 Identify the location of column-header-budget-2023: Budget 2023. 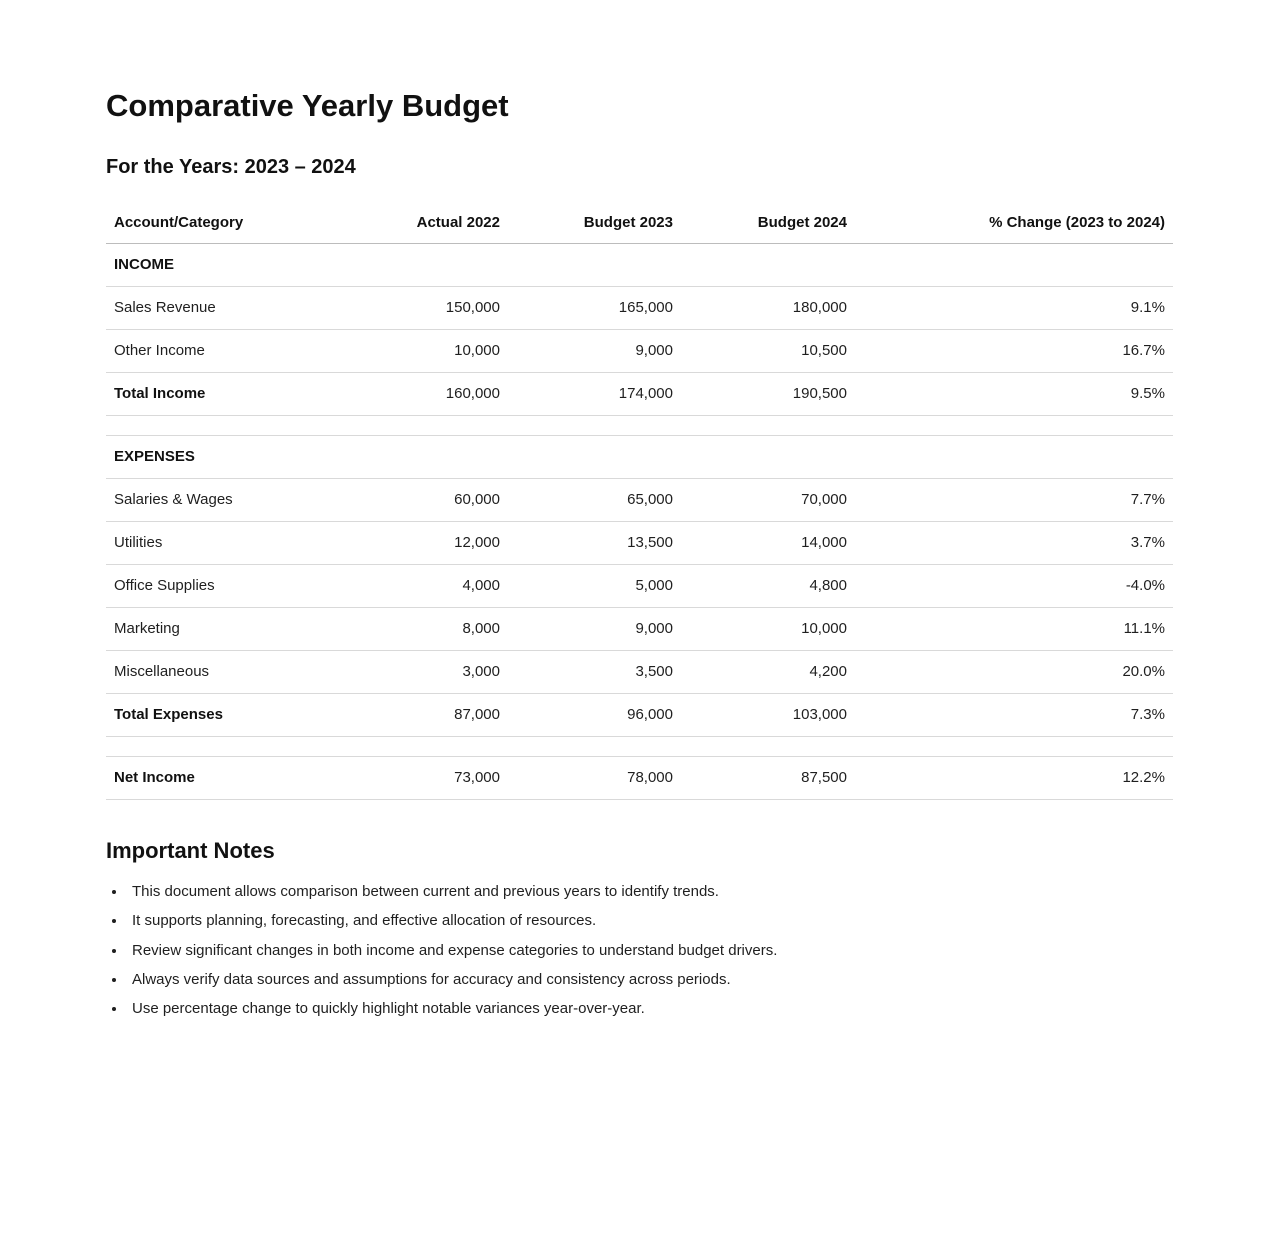
(594, 223).